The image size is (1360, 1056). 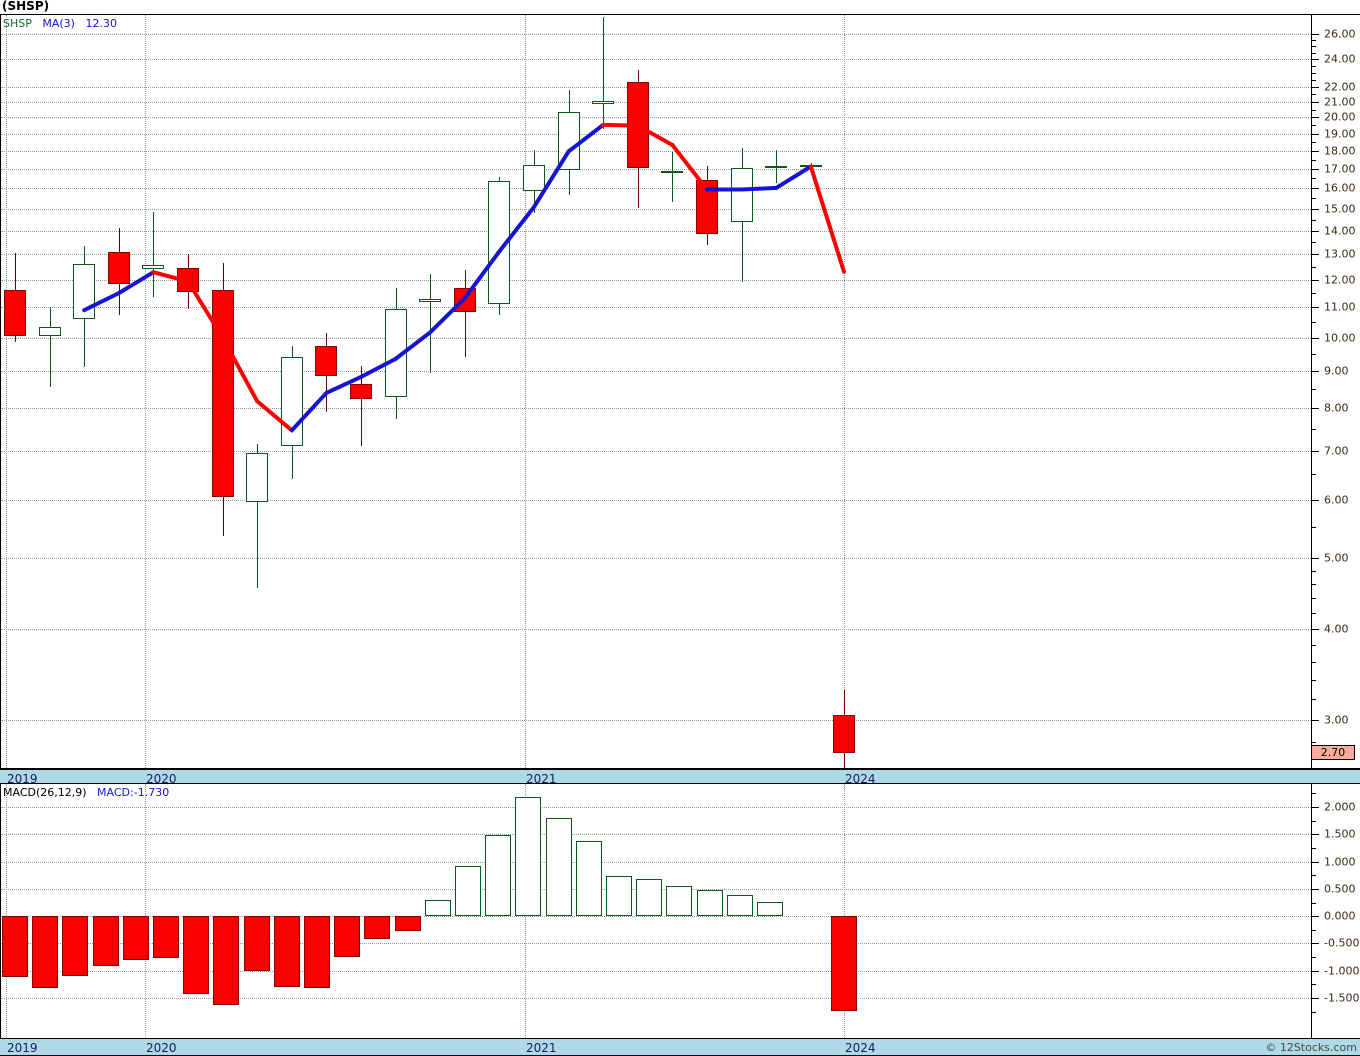 What do you see at coordinates (6, 391) in the screenshot?
I see `price-year-gridline` at bounding box center [6, 391].